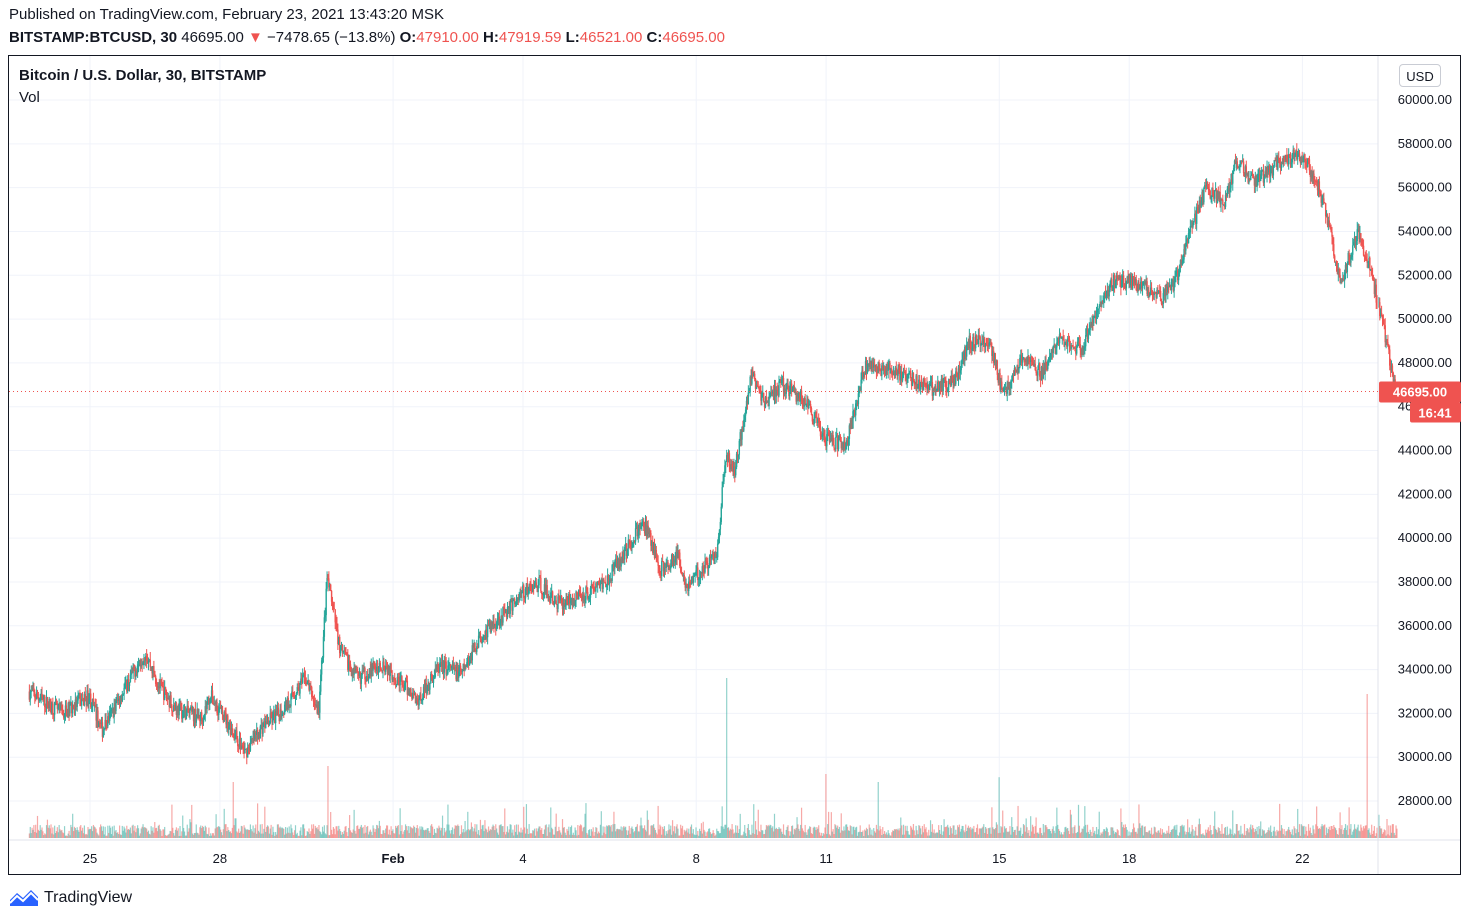 Image resolution: width=1470 pixels, height=922 pixels. Describe the element at coordinates (826, 858) in the screenshot. I see `time-tick-label: 11` at that location.